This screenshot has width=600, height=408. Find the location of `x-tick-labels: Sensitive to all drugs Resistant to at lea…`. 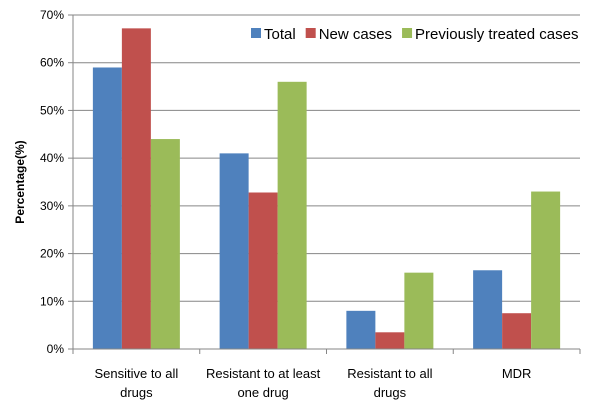

x-tick-labels: Sensitive to all drugs Resistant to at lea… is located at coordinates (312, 383).